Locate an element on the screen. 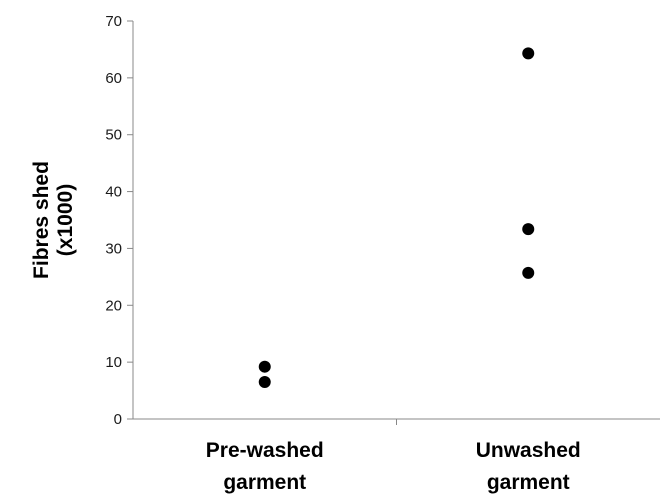 This screenshot has width=663, height=497. x-category-label: Unwashed is located at coordinates (528, 450).